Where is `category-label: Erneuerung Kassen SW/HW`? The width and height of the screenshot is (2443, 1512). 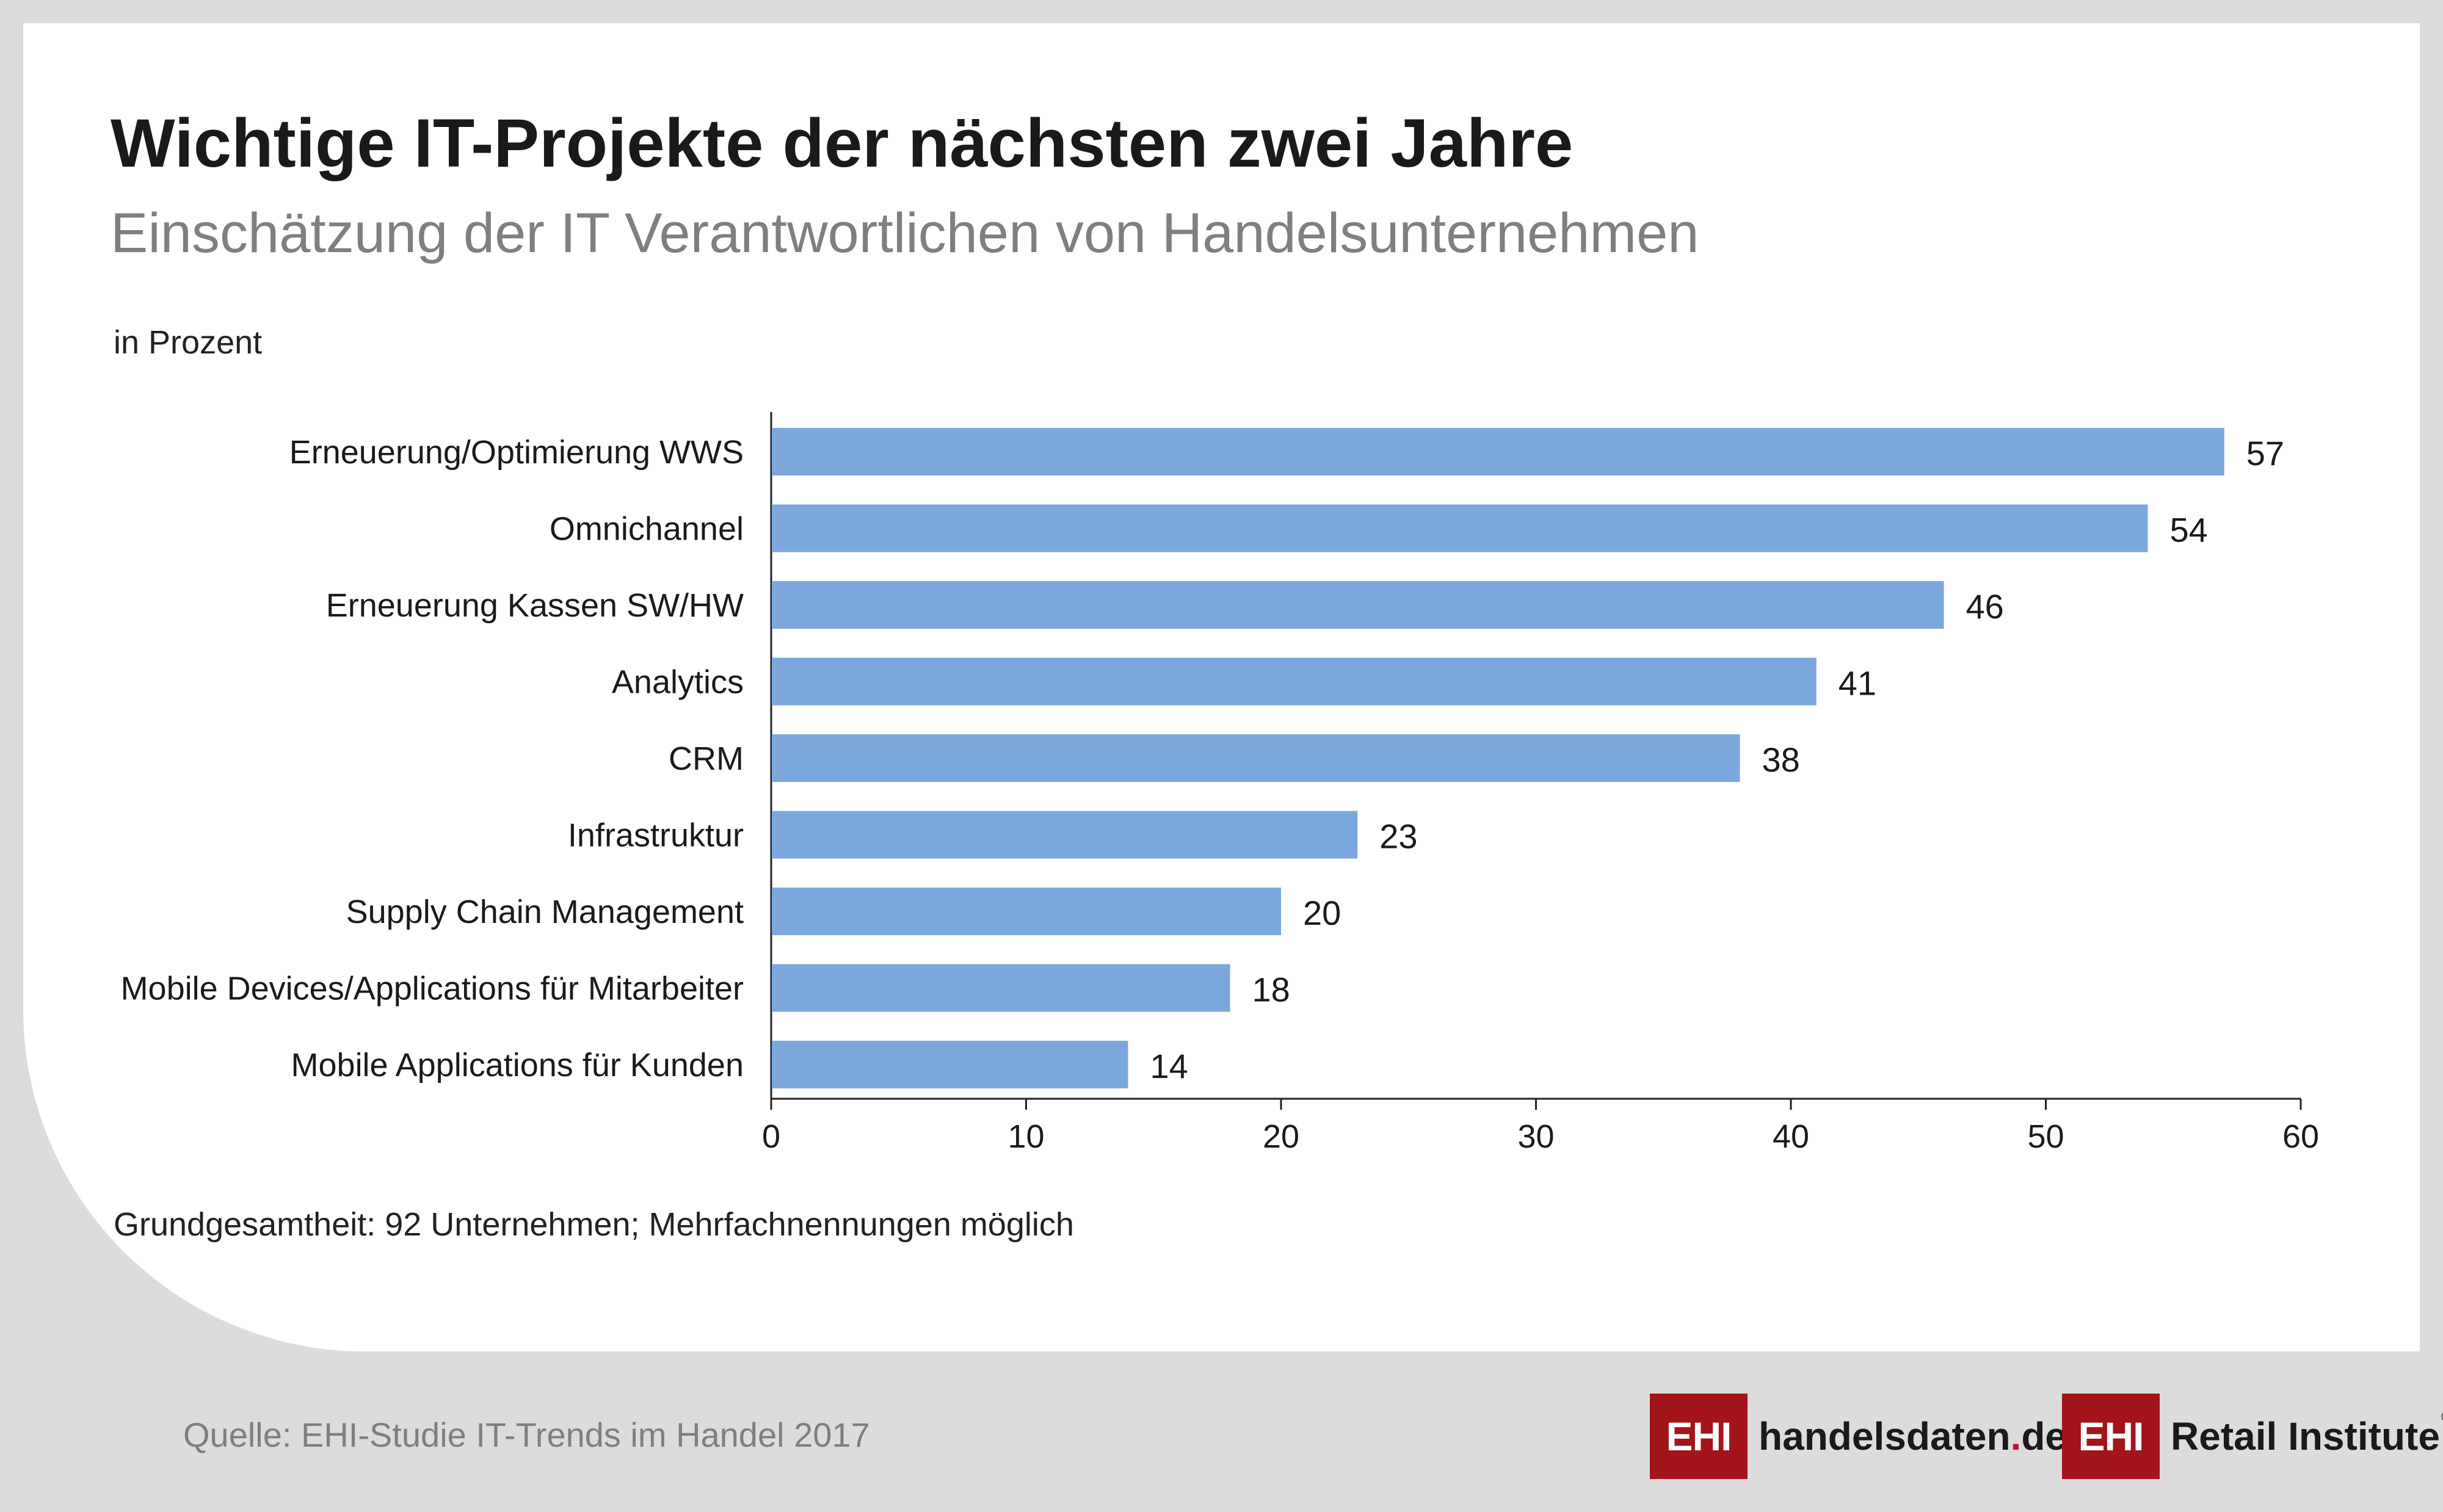
category-label: Erneuerung Kassen SW/HW is located at coordinates (535, 605).